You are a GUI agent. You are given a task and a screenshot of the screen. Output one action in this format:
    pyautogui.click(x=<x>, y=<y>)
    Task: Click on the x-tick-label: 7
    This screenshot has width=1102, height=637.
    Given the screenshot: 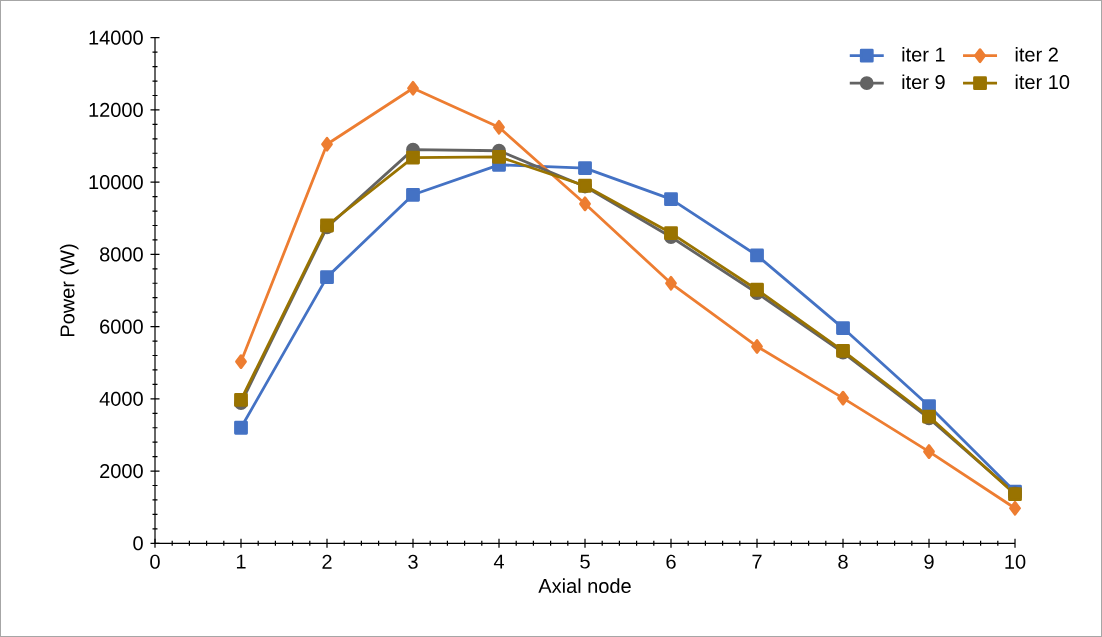 What is the action you would take?
    pyautogui.click(x=757, y=561)
    